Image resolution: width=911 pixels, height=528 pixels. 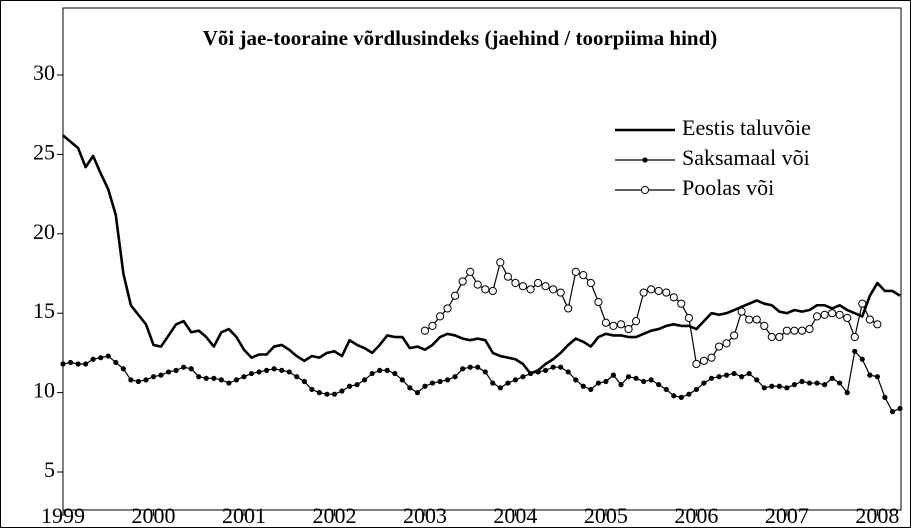 What do you see at coordinates (334, 515) in the screenshot?
I see `x-tick-label: 2002` at bounding box center [334, 515].